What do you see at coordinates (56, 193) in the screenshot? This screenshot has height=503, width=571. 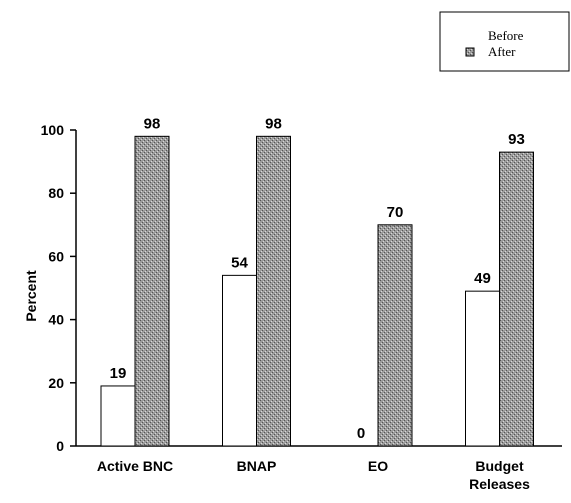 I see `y-tick-label: 80` at bounding box center [56, 193].